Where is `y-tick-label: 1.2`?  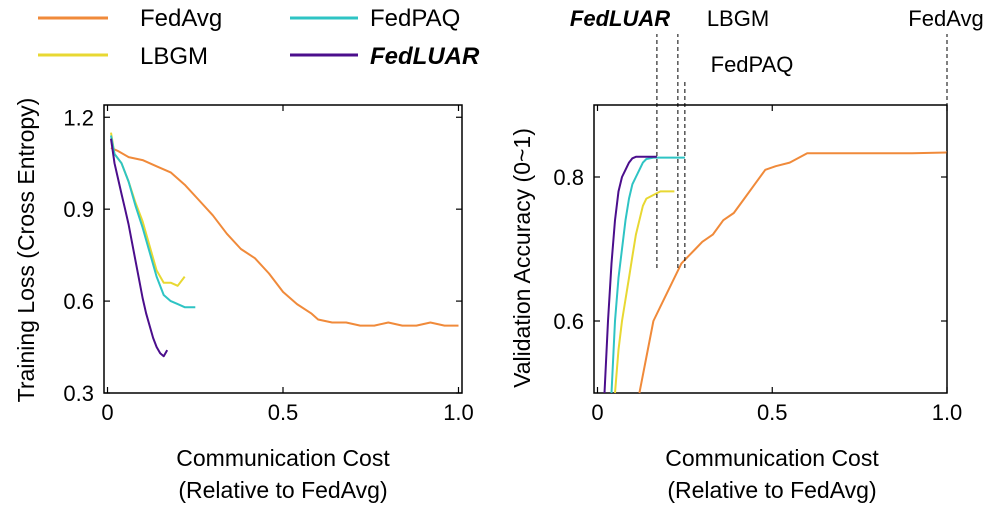
y-tick-label: 1.2 is located at coordinates (78, 117).